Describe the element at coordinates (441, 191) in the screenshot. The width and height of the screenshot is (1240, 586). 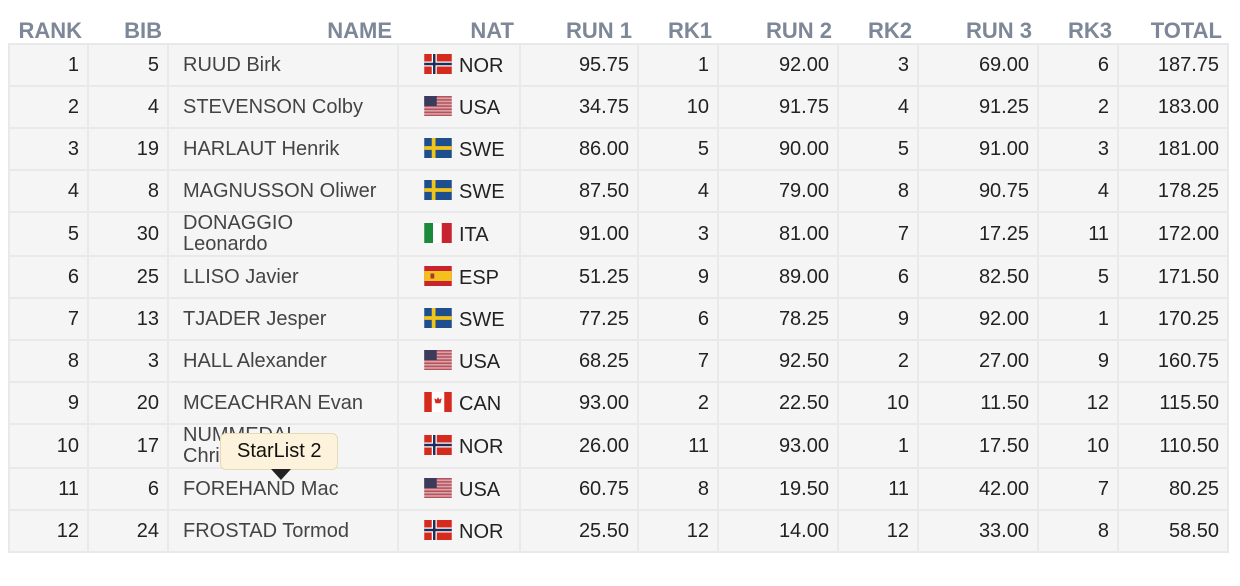
I see `flag-swe-icon` at that location.